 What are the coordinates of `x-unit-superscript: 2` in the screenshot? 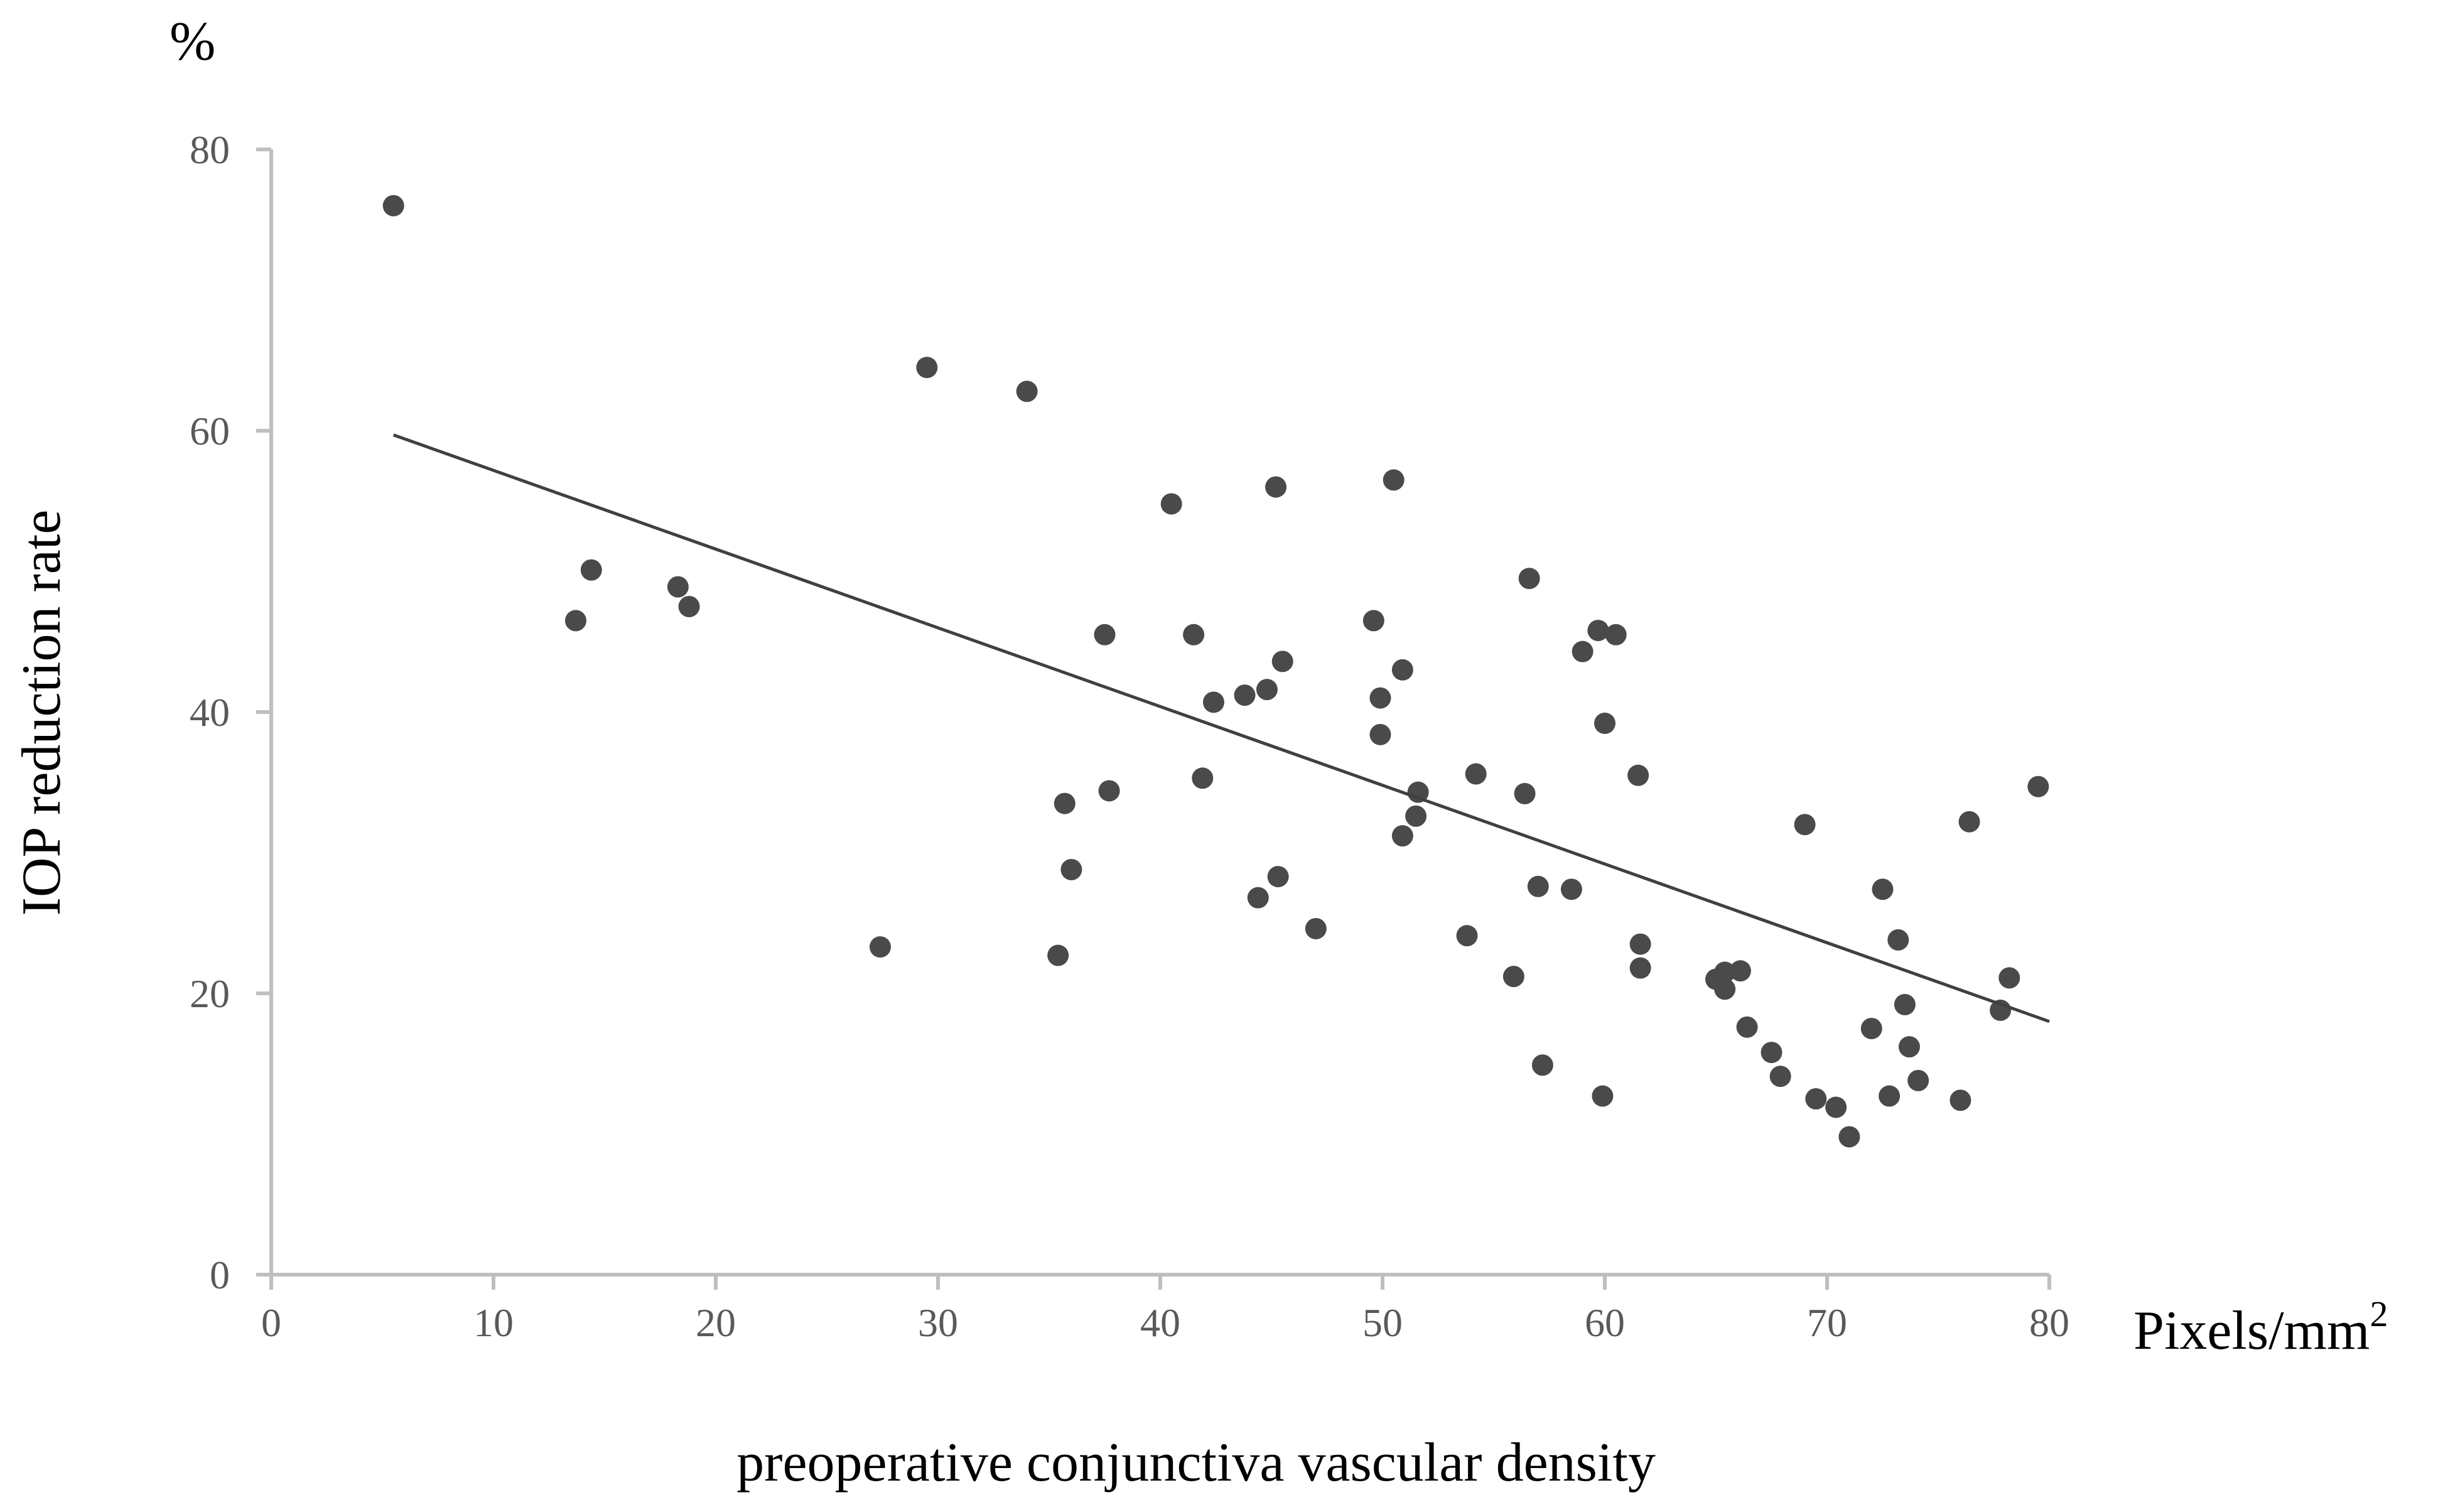 It's located at (2379, 1313).